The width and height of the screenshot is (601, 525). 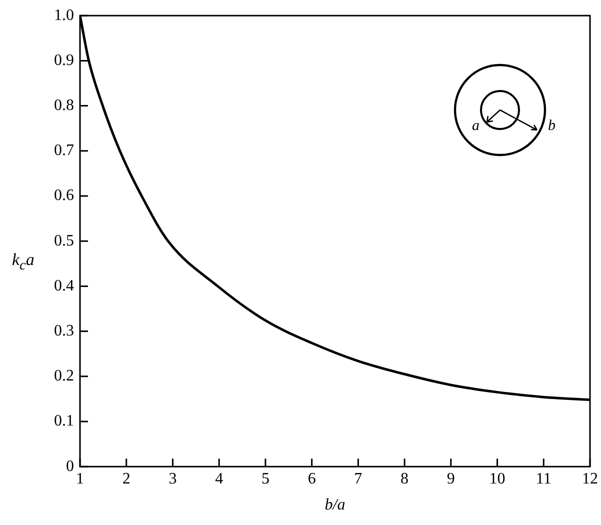 What do you see at coordinates (64, 421) in the screenshot?
I see `y-tick-label: 0.1` at bounding box center [64, 421].